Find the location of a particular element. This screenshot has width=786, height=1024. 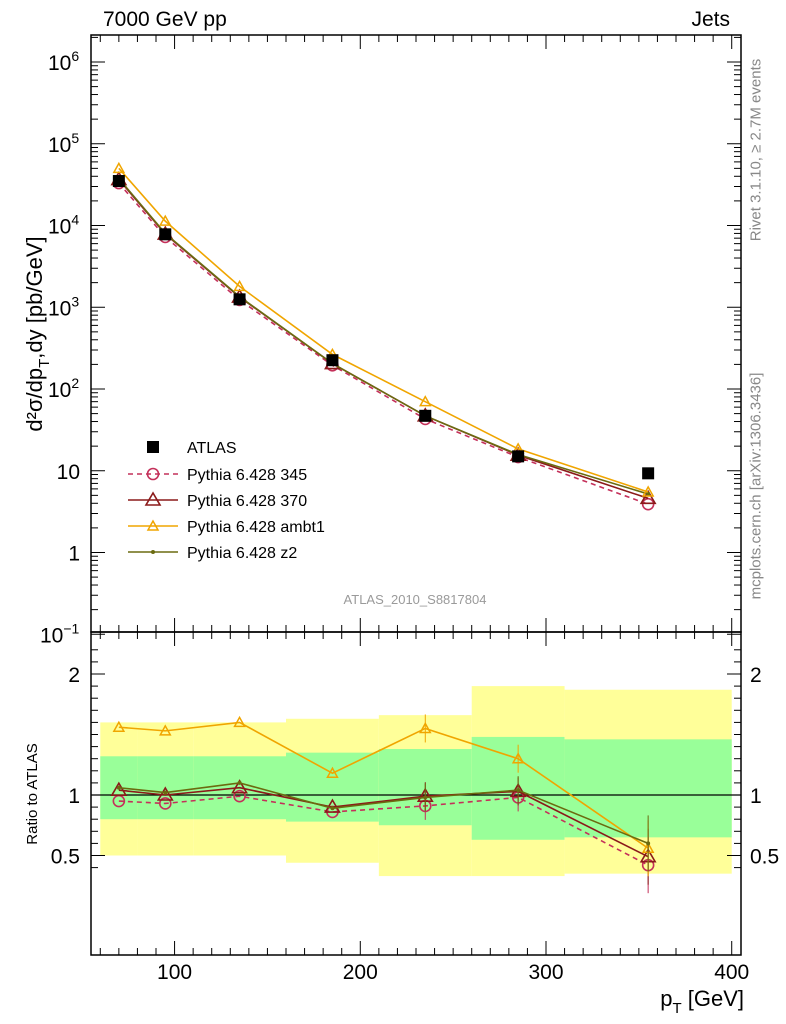

main-y-tick-label: 10⁴ is located at coordinates (63, 225).